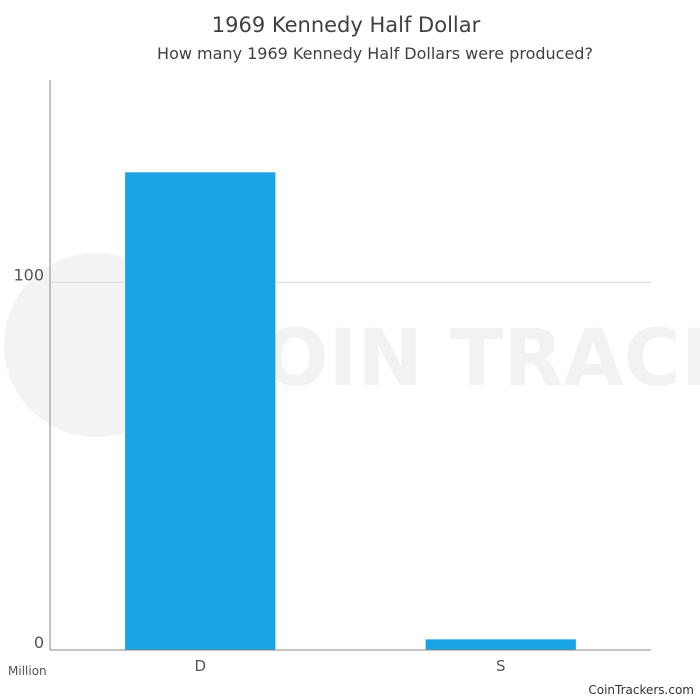  Describe the element at coordinates (28, 274) in the screenshot. I see `y-tick-label: 100` at that location.